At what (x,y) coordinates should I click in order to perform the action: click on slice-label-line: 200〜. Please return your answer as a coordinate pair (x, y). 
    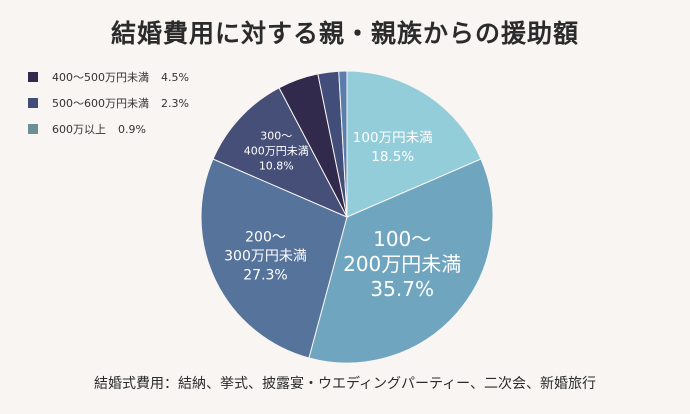
    Looking at the image, I should click on (265, 237).